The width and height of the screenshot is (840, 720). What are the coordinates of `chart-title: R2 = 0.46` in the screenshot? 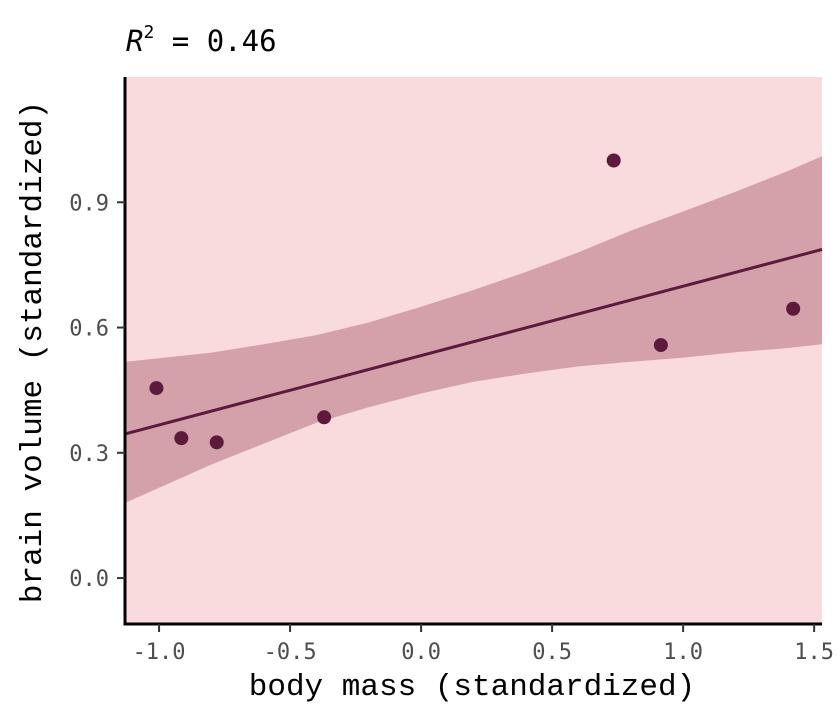 It's located at (201, 40).